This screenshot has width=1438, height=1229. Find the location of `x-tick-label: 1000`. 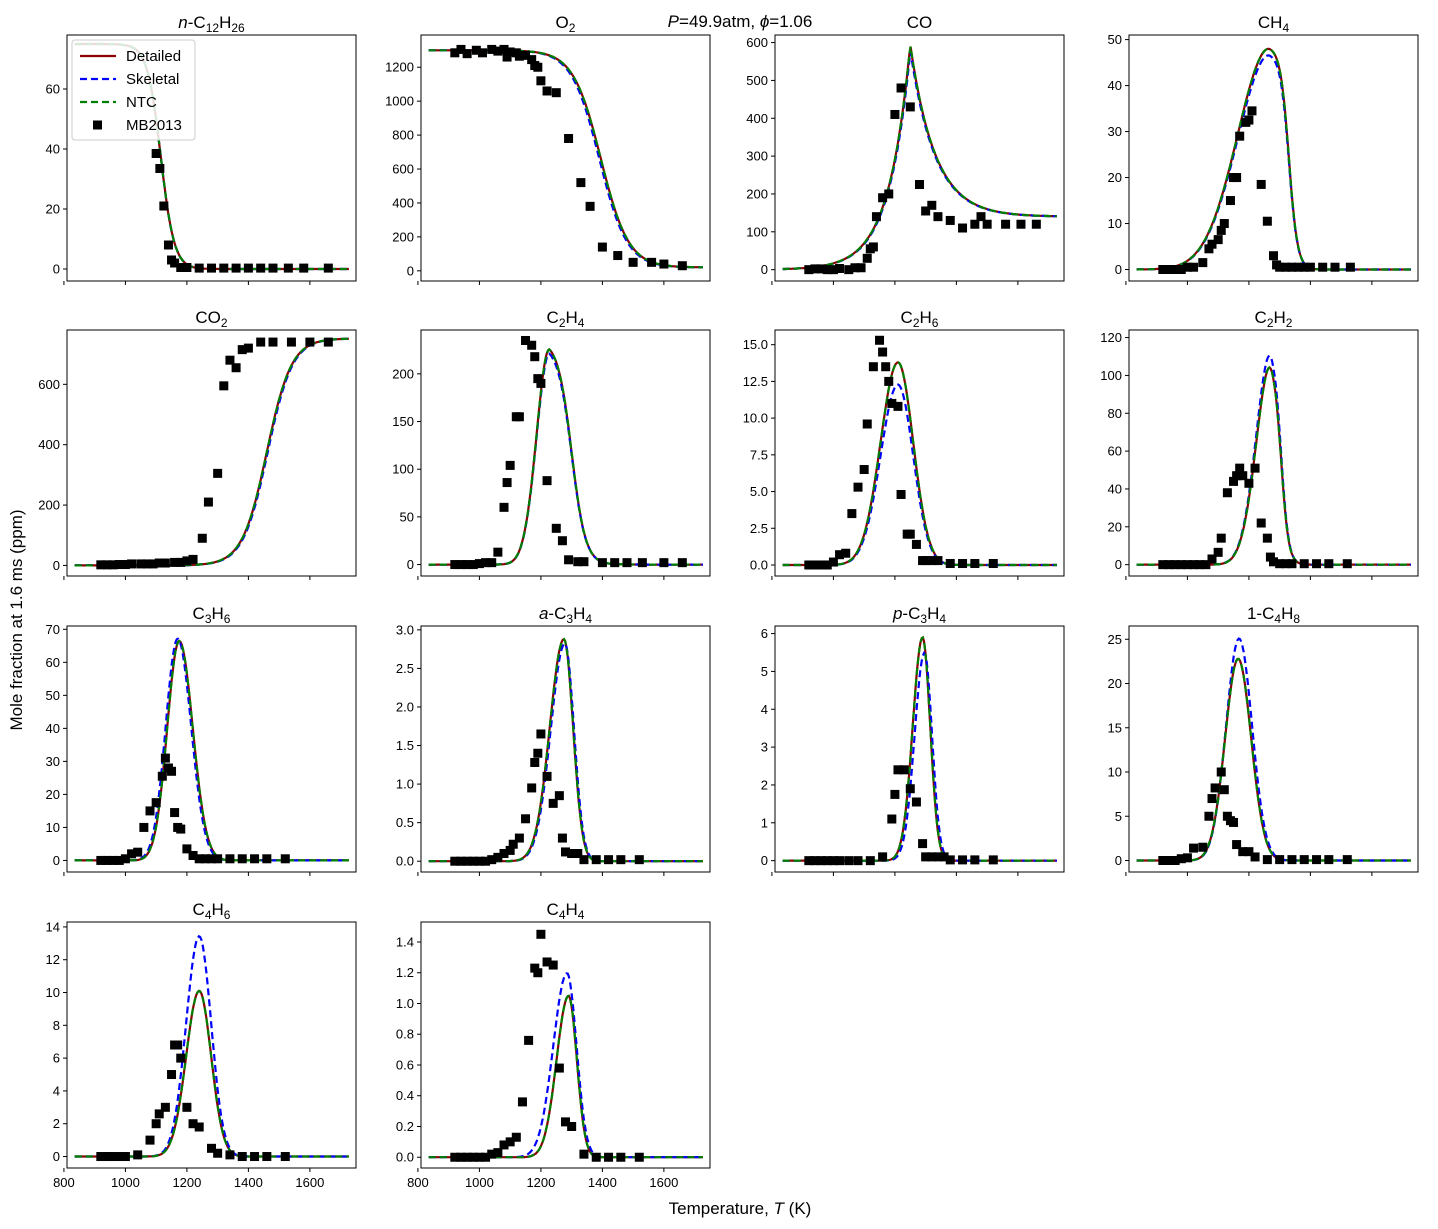

x-tick-label: 1000 is located at coordinates (479, 1182).